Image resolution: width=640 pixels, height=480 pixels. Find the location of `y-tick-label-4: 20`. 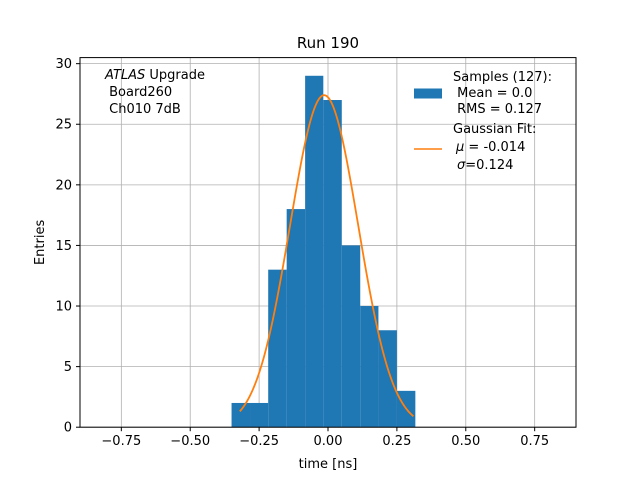

y-tick-label-4: 20 is located at coordinates (63, 185).